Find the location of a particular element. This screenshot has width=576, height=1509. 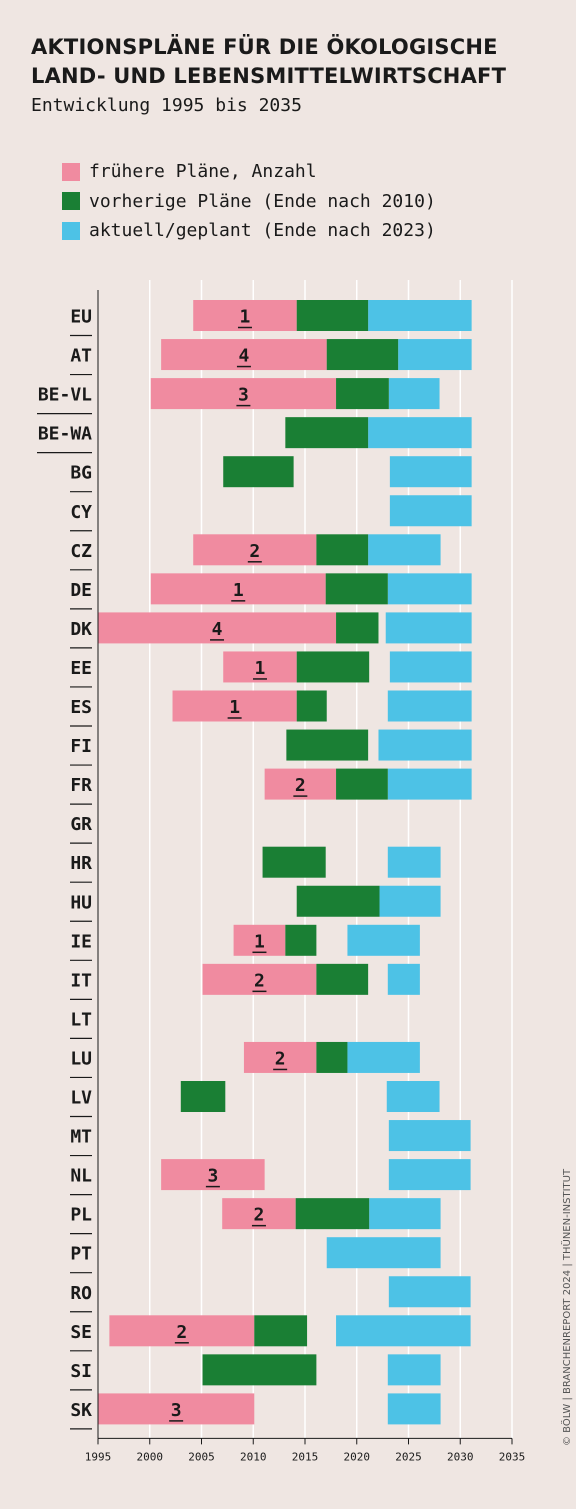

row-label-bg: BG is located at coordinates (81, 473).